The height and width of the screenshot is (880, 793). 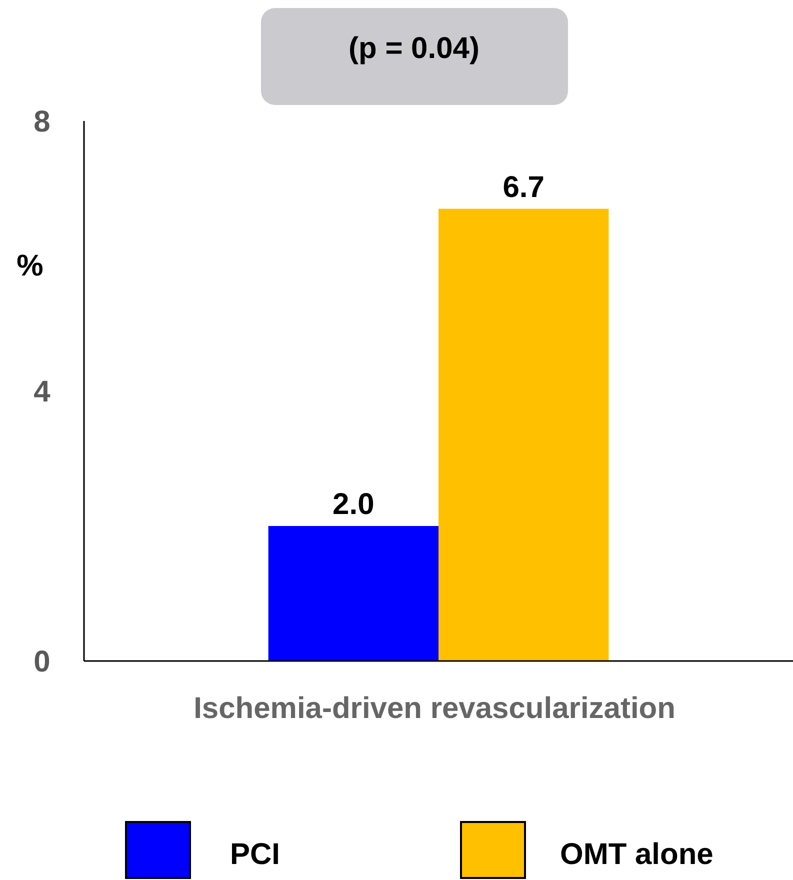 I want to click on y-tick-label: 0, so click(x=42, y=662).